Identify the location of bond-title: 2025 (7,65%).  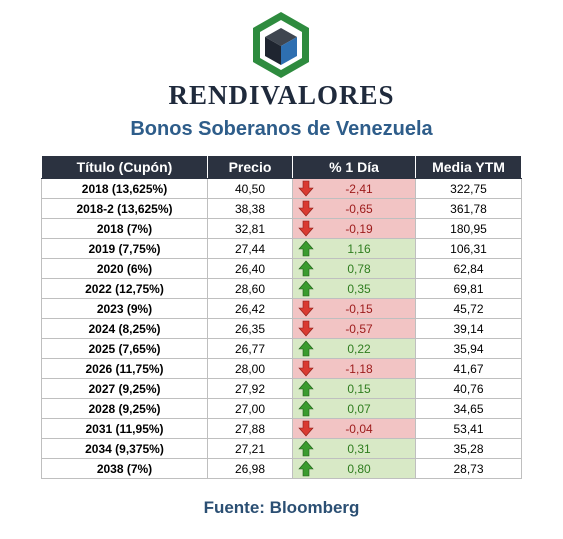
(124, 348).